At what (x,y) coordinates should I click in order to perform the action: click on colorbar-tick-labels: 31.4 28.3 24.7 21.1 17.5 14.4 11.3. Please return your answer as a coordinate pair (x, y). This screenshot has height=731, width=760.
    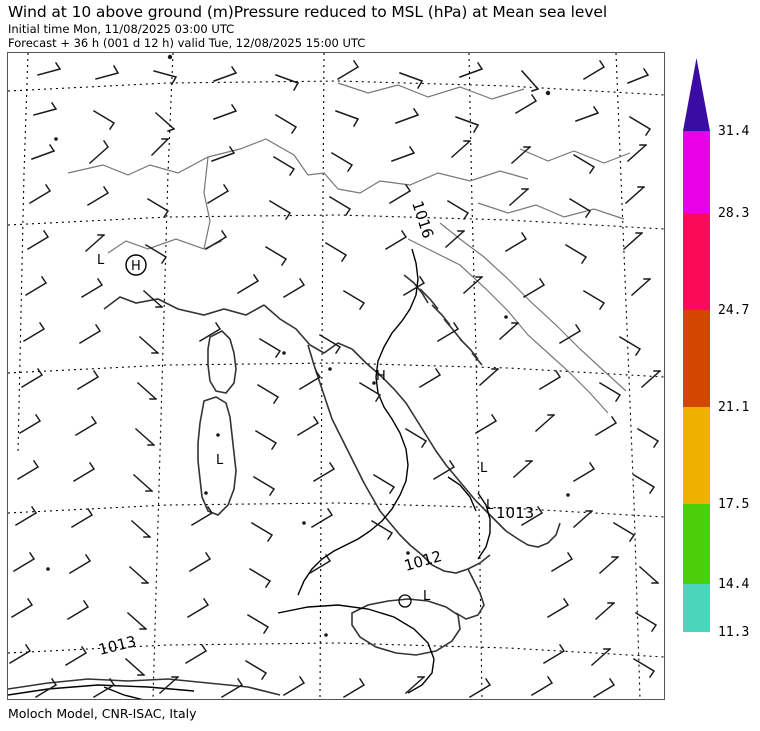
    Looking at the image, I should click on (739, 358).